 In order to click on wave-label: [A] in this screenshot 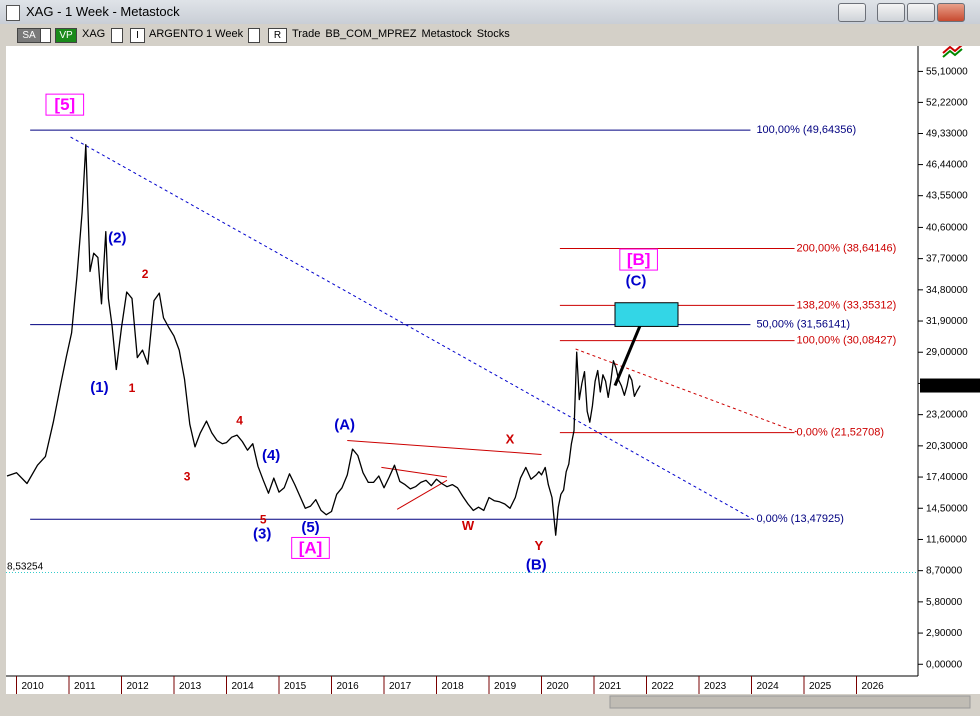, I will do `click(311, 547)`.